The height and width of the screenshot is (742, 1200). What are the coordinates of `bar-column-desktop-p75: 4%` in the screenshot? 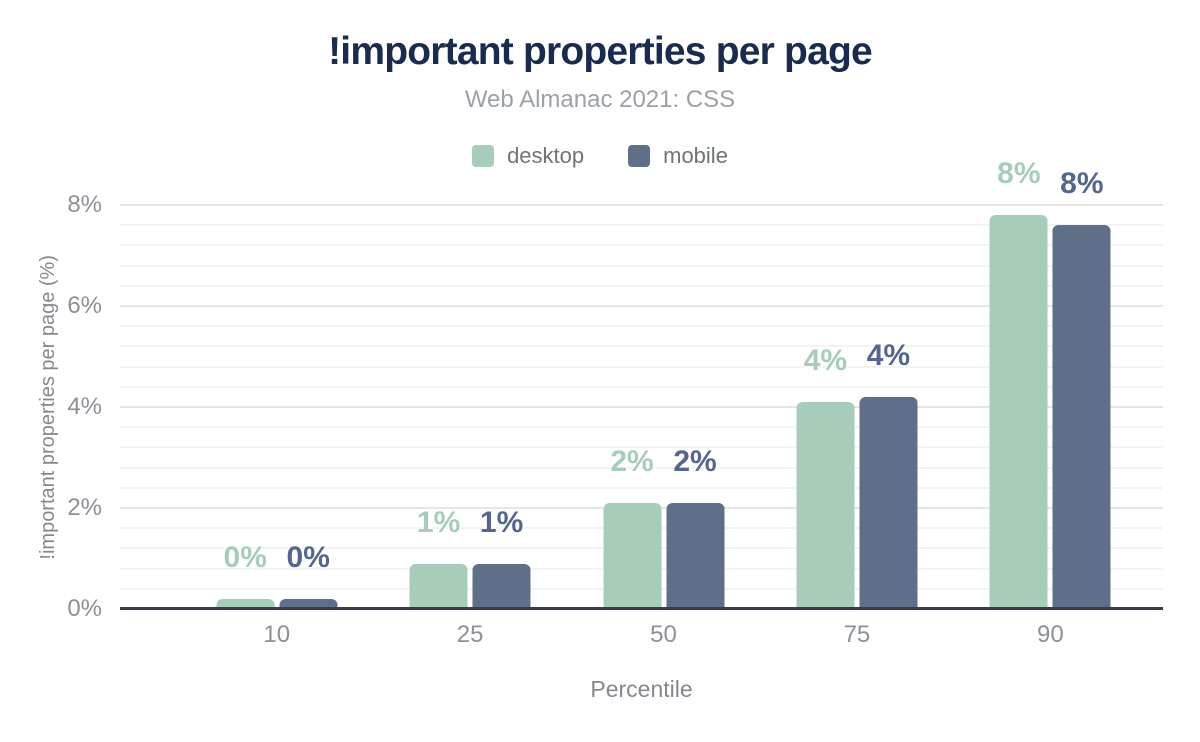 It's located at (825, 477).